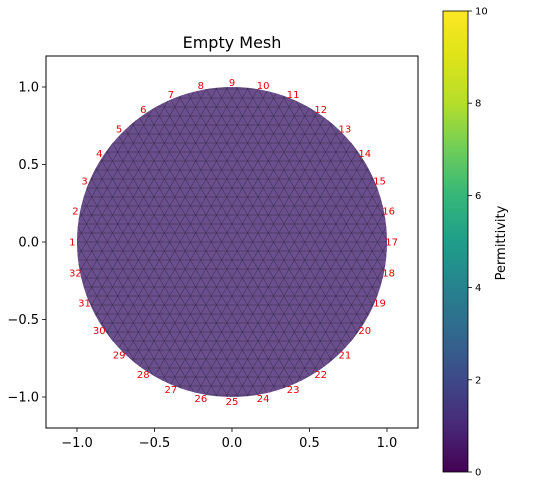 This screenshot has width=537, height=480. Describe the element at coordinates (309, 443) in the screenshot. I see `x-tick-label: 0.5` at that location.